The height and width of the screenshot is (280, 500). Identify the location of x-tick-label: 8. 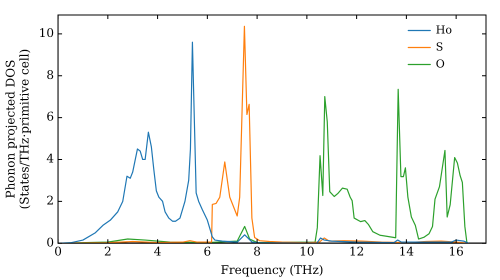
(257, 251).